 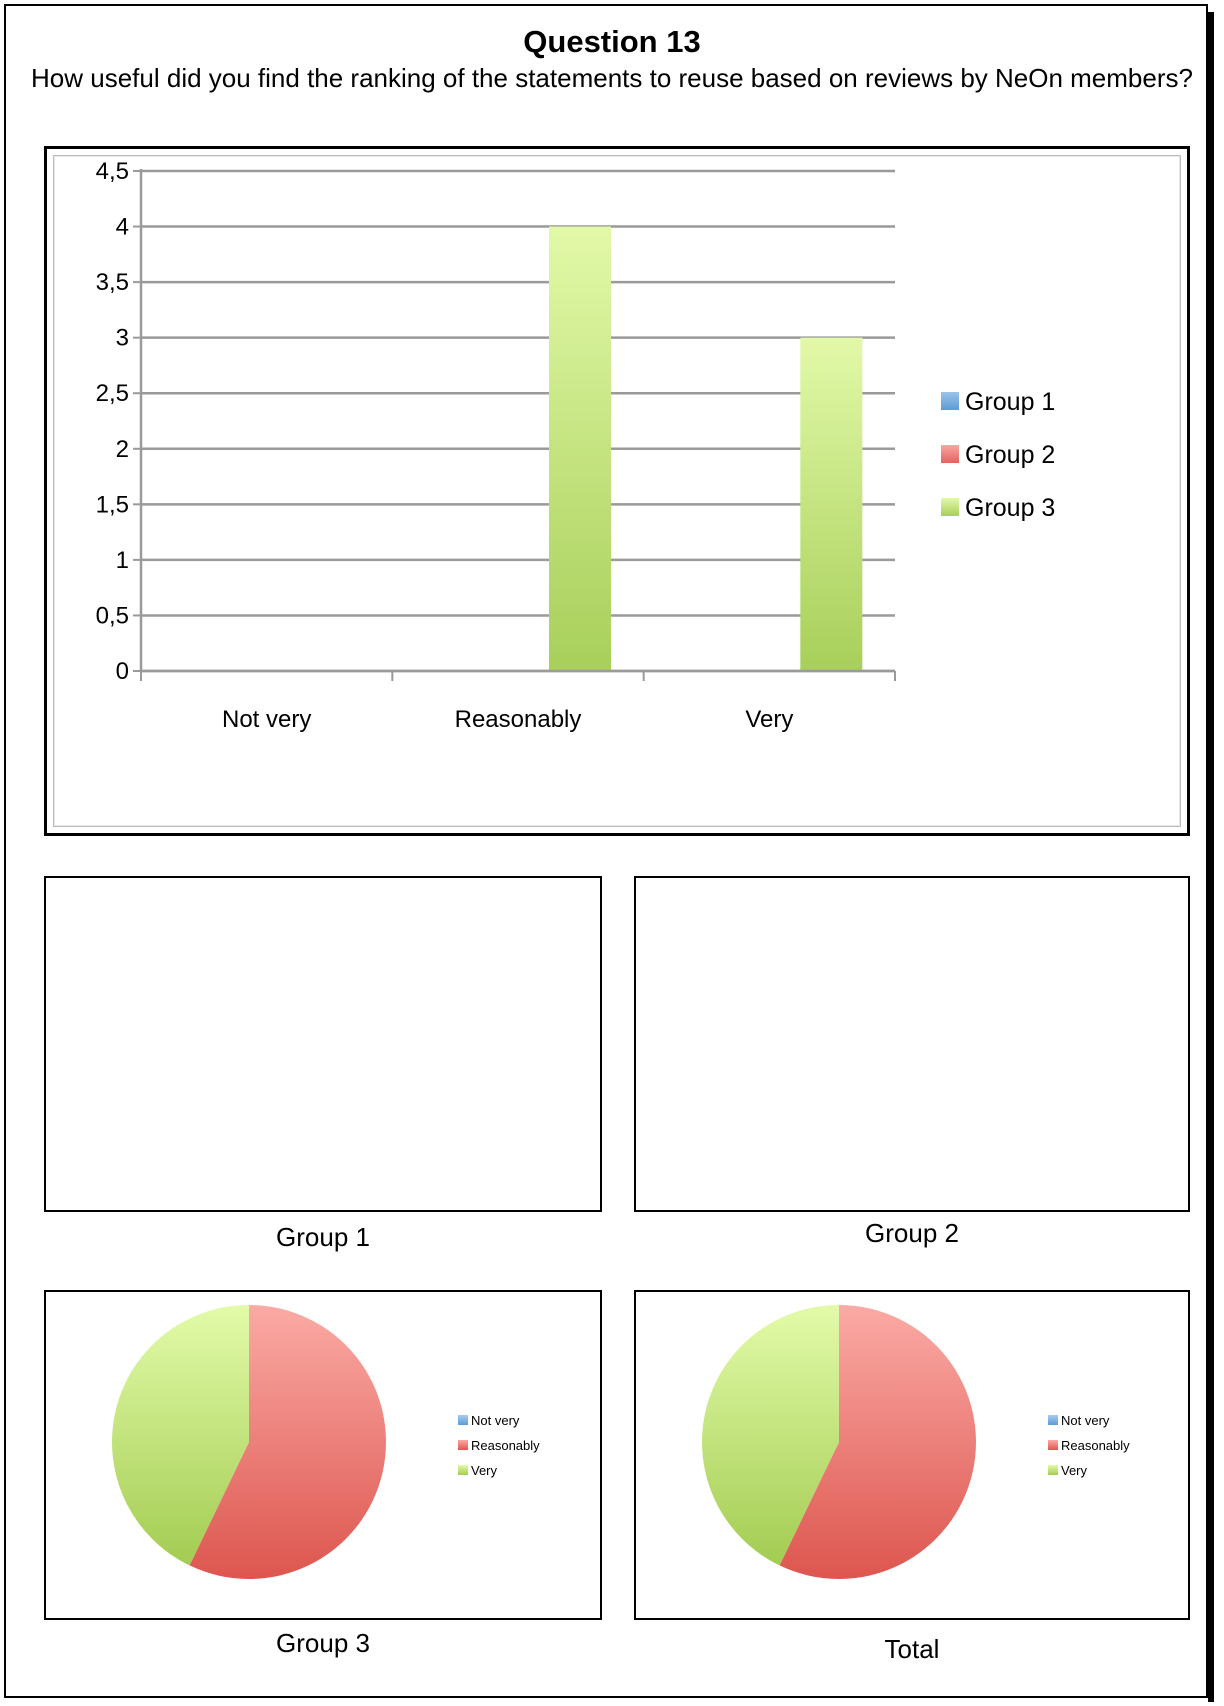 What do you see at coordinates (912, 1649) in the screenshot?
I see `pie-caption-total: Total` at bounding box center [912, 1649].